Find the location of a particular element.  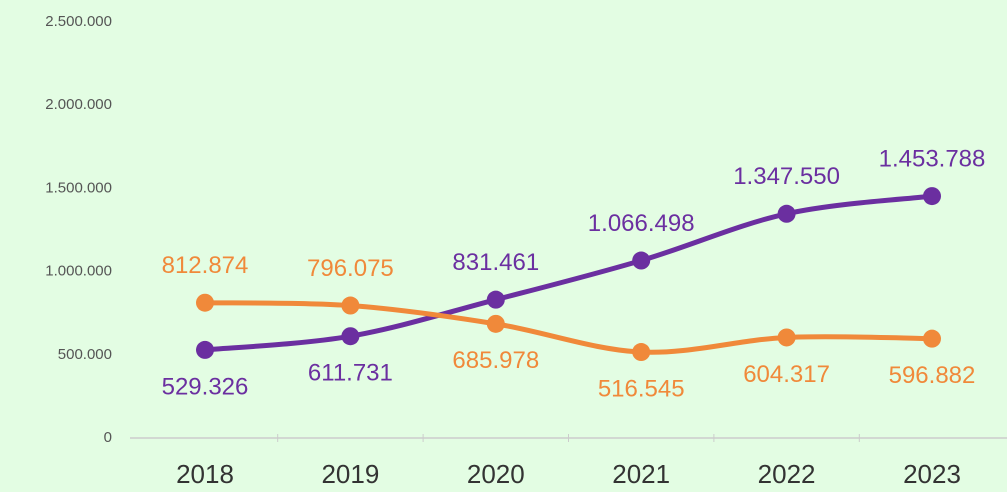

line is located at coordinates (568, 327).